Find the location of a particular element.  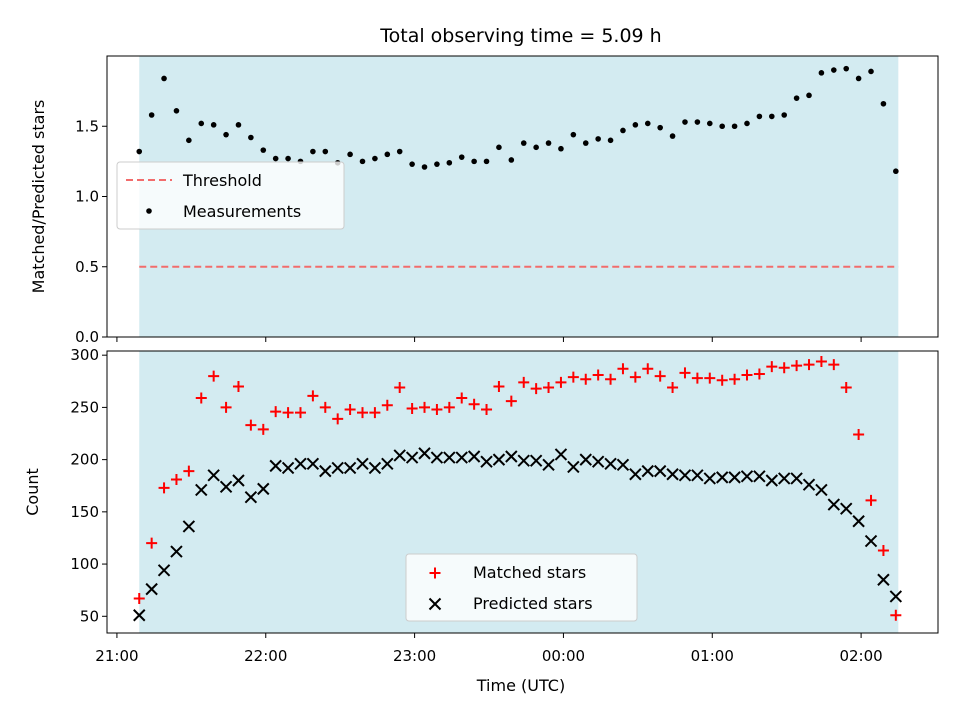

x-tick-label: 02:00 is located at coordinates (860, 656).